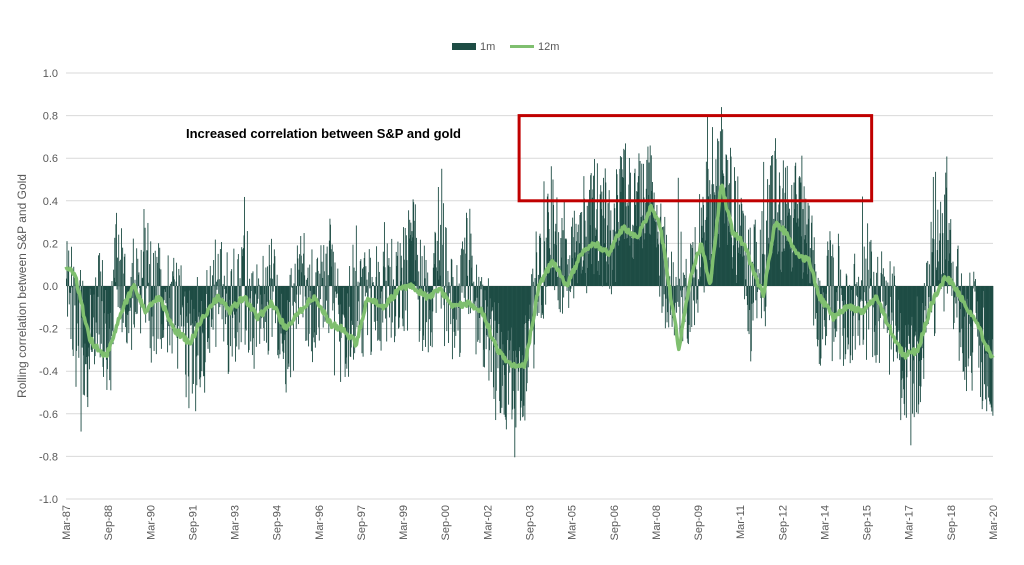 This screenshot has height=565, width=1024. What do you see at coordinates (783, 522) in the screenshot?
I see `x-tick-label: Sep-12` at bounding box center [783, 522].